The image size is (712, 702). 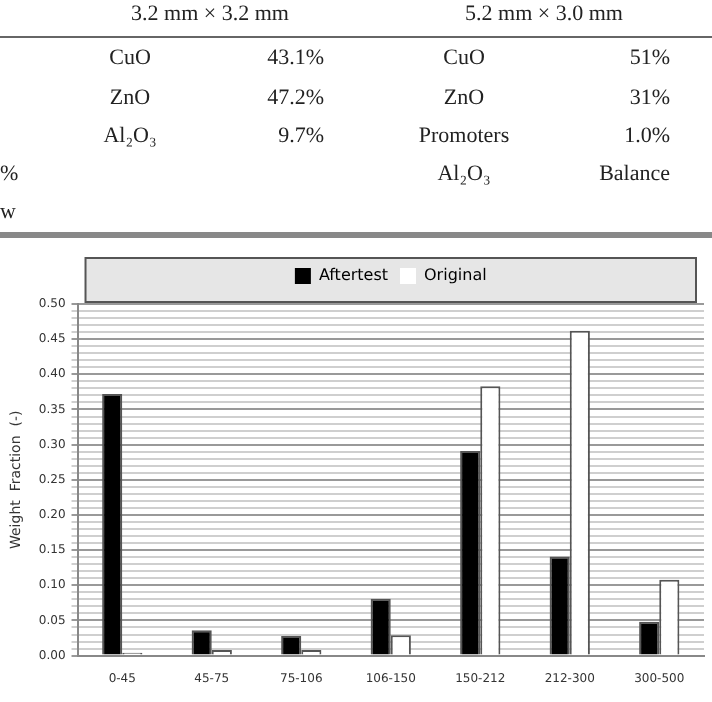 I want to click on text: 31%, so click(x=649, y=99).